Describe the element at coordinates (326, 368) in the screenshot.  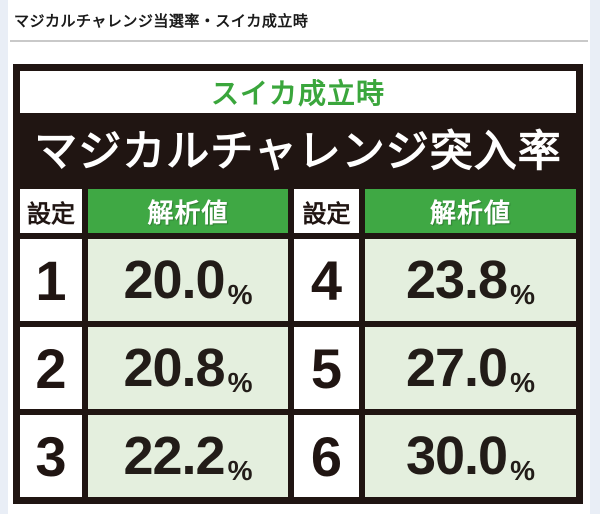
I see `setting-cell-5: 5` at that location.